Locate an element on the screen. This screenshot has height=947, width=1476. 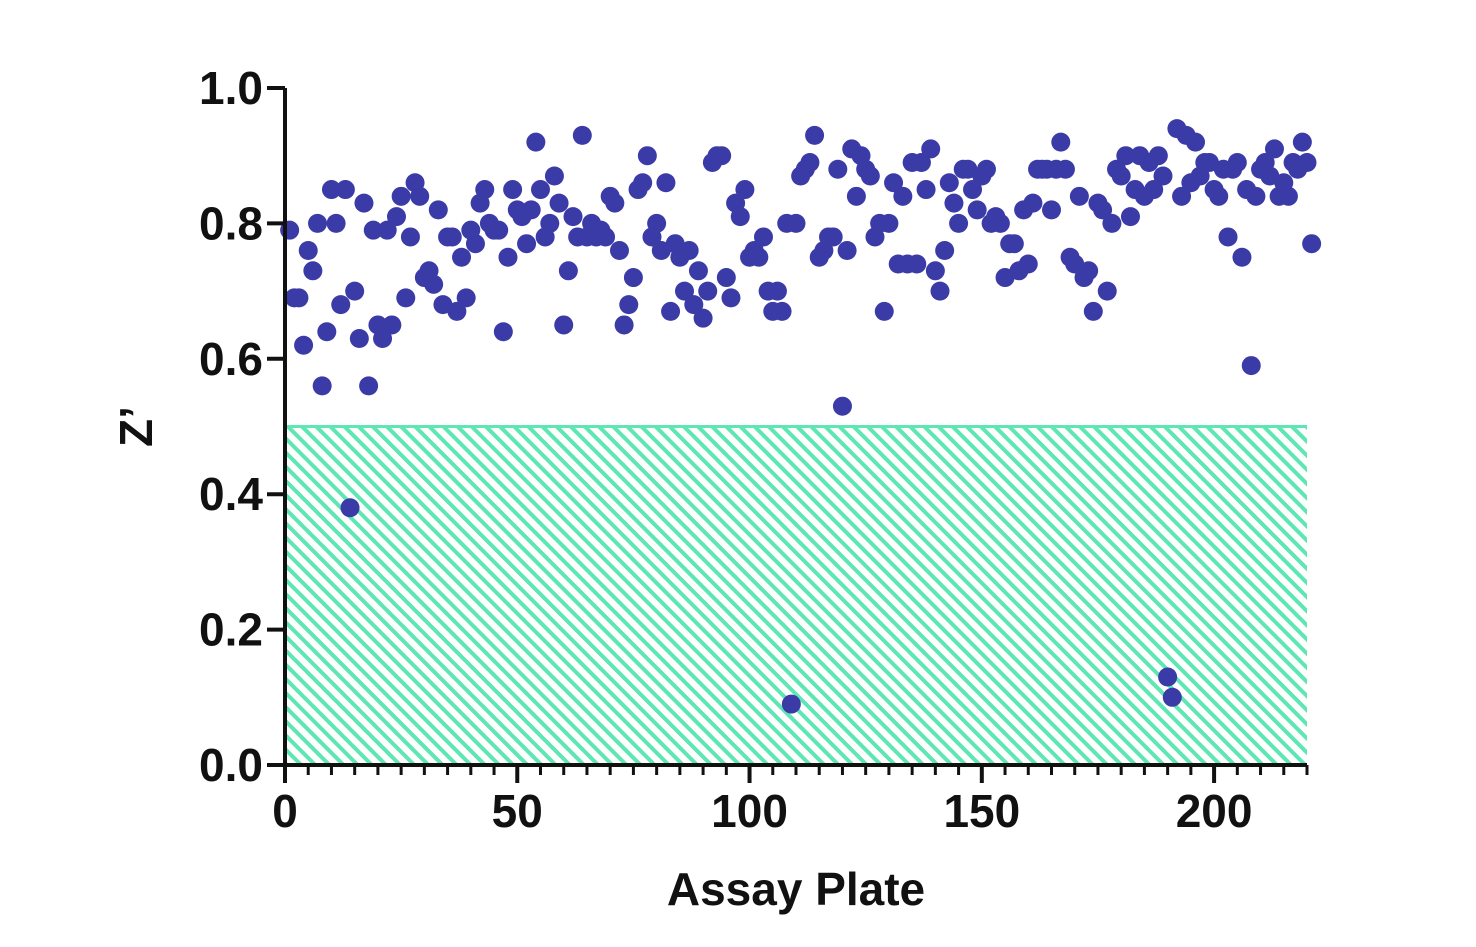
y-tick-label: 0.6 is located at coordinates (231, 359).